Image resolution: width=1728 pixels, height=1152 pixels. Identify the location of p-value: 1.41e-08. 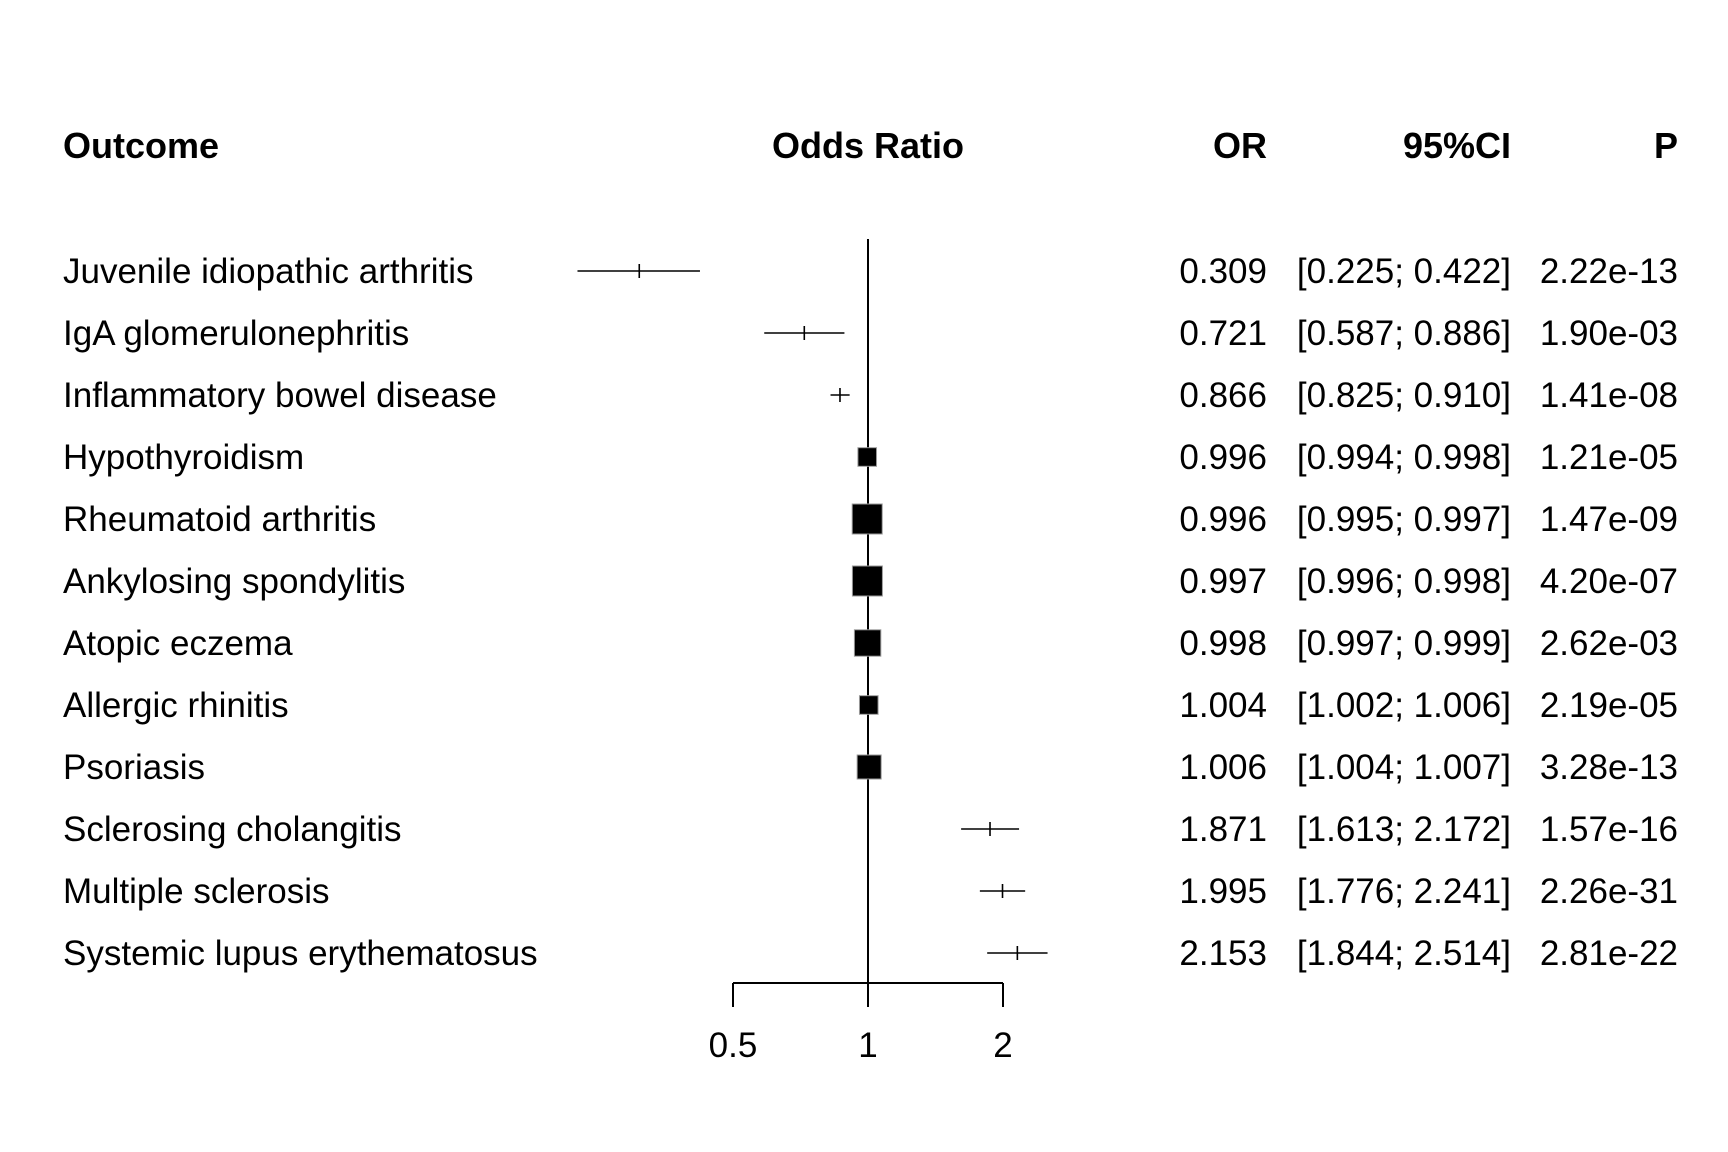
(1609, 395).